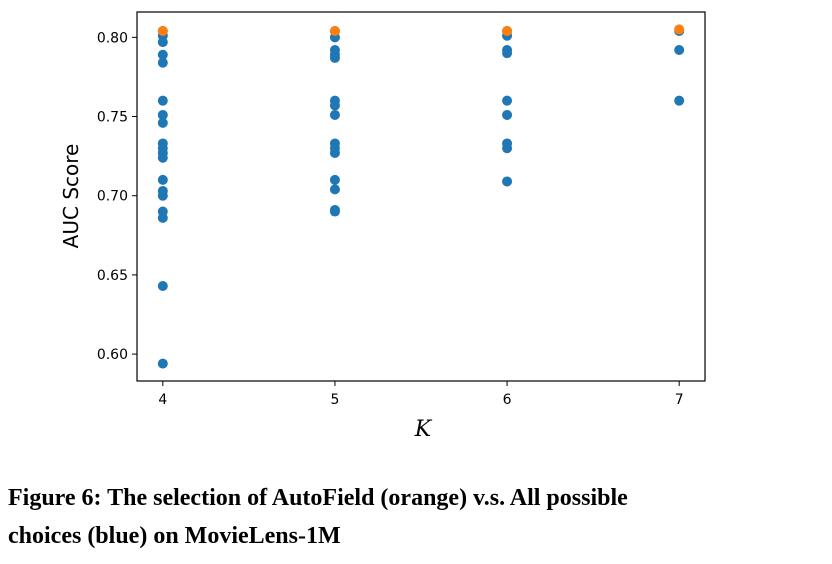  Describe the element at coordinates (174, 536) in the screenshot. I see `caption-line: choices (blue) on MovieLens-1M` at that location.